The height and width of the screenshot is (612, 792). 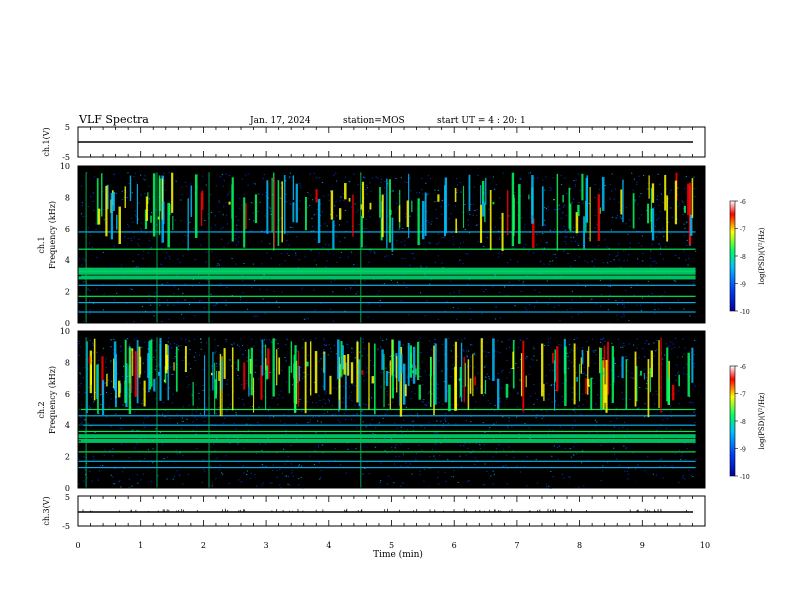 I want to click on ch1-colorbar: -6-7-8-9-10 log(PSD)(V²/Hz), so click(x=747, y=257).